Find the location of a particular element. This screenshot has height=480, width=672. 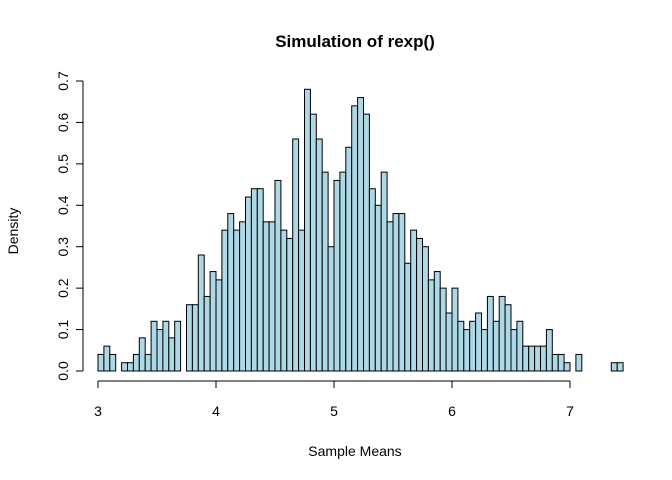

x-axis-label: Sample Means is located at coordinates (354, 451).